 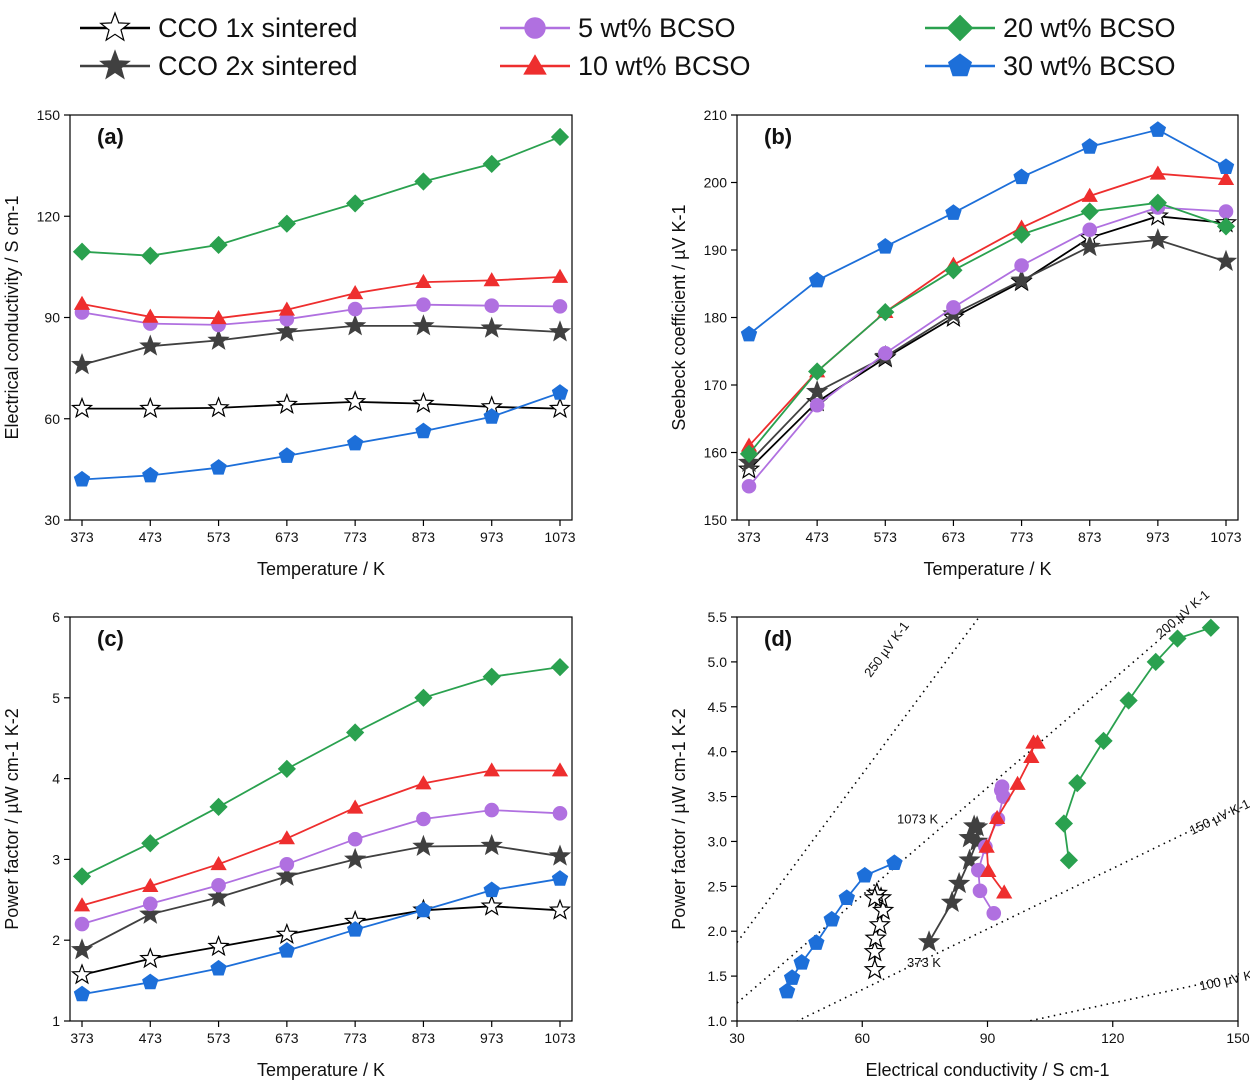 What do you see at coordinates (718, 797) in the screenshot?
I see `y-tick-label: 3.5` at bounding box center [718, 797].